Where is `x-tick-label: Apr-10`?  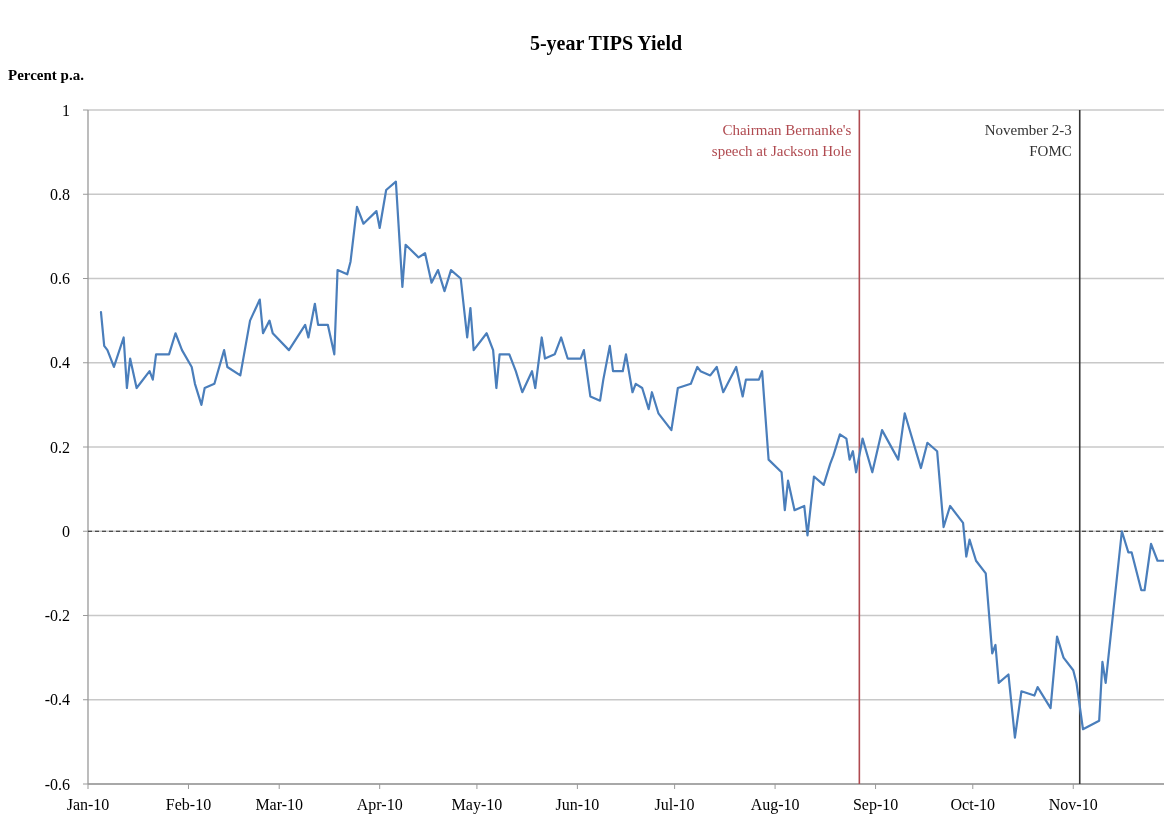
x-tick-label: Apr-10 is located at coordinates (379, 805).